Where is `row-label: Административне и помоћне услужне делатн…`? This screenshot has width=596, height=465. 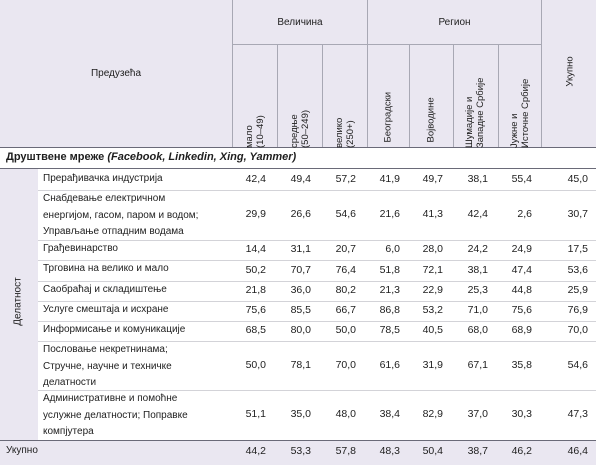 row-label: Административне и помоћне услужне делатн… is located at coordinates (115, 415).